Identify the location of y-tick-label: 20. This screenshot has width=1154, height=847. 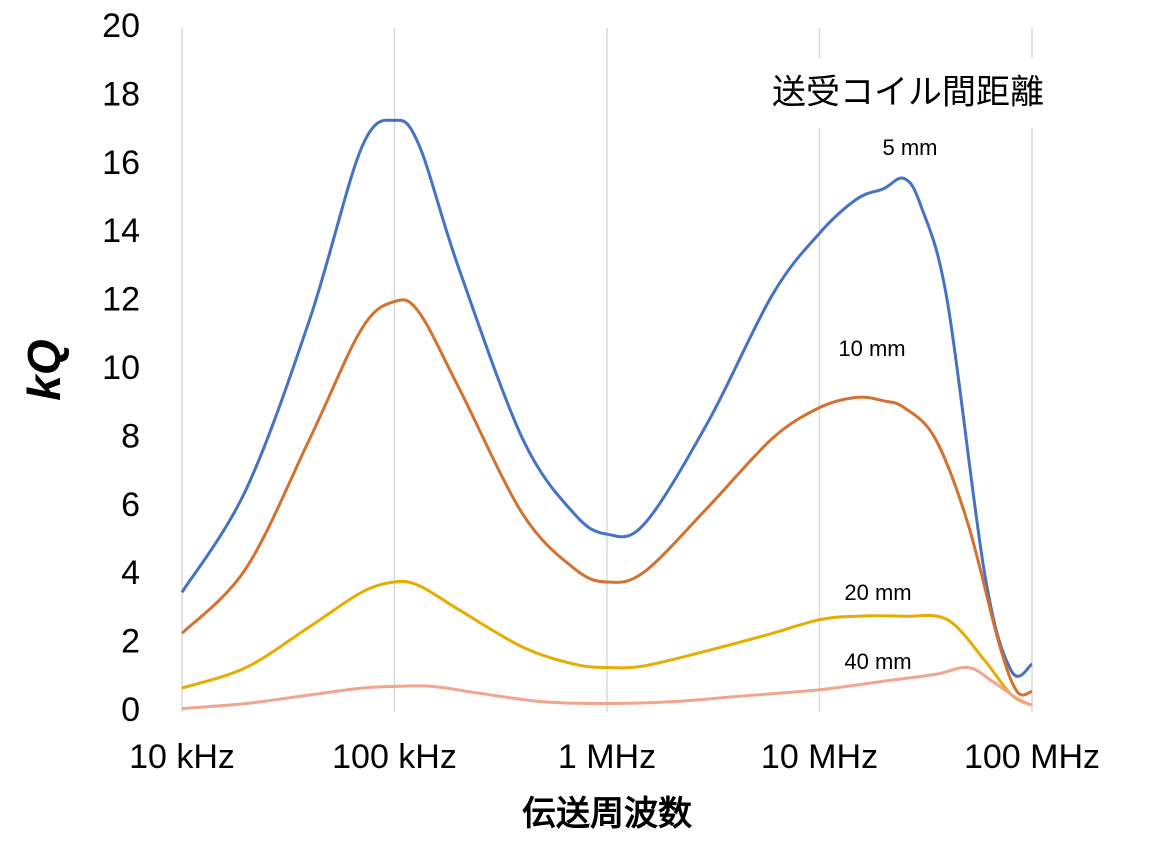
(121, 26).